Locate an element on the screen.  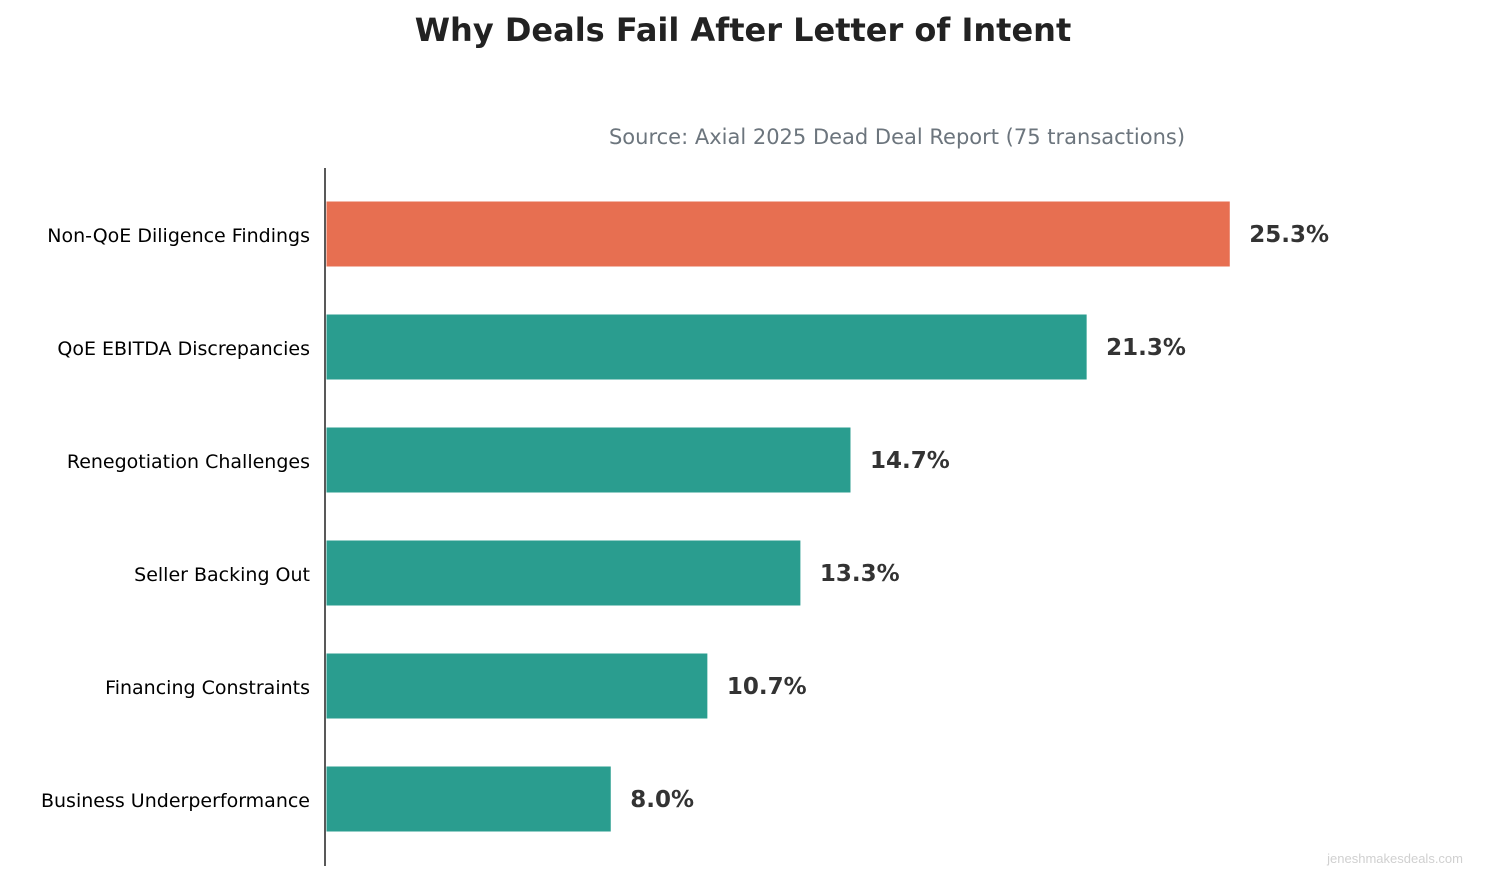
y-tick-label: Business Underperformance is located at coordinates (175, 801).